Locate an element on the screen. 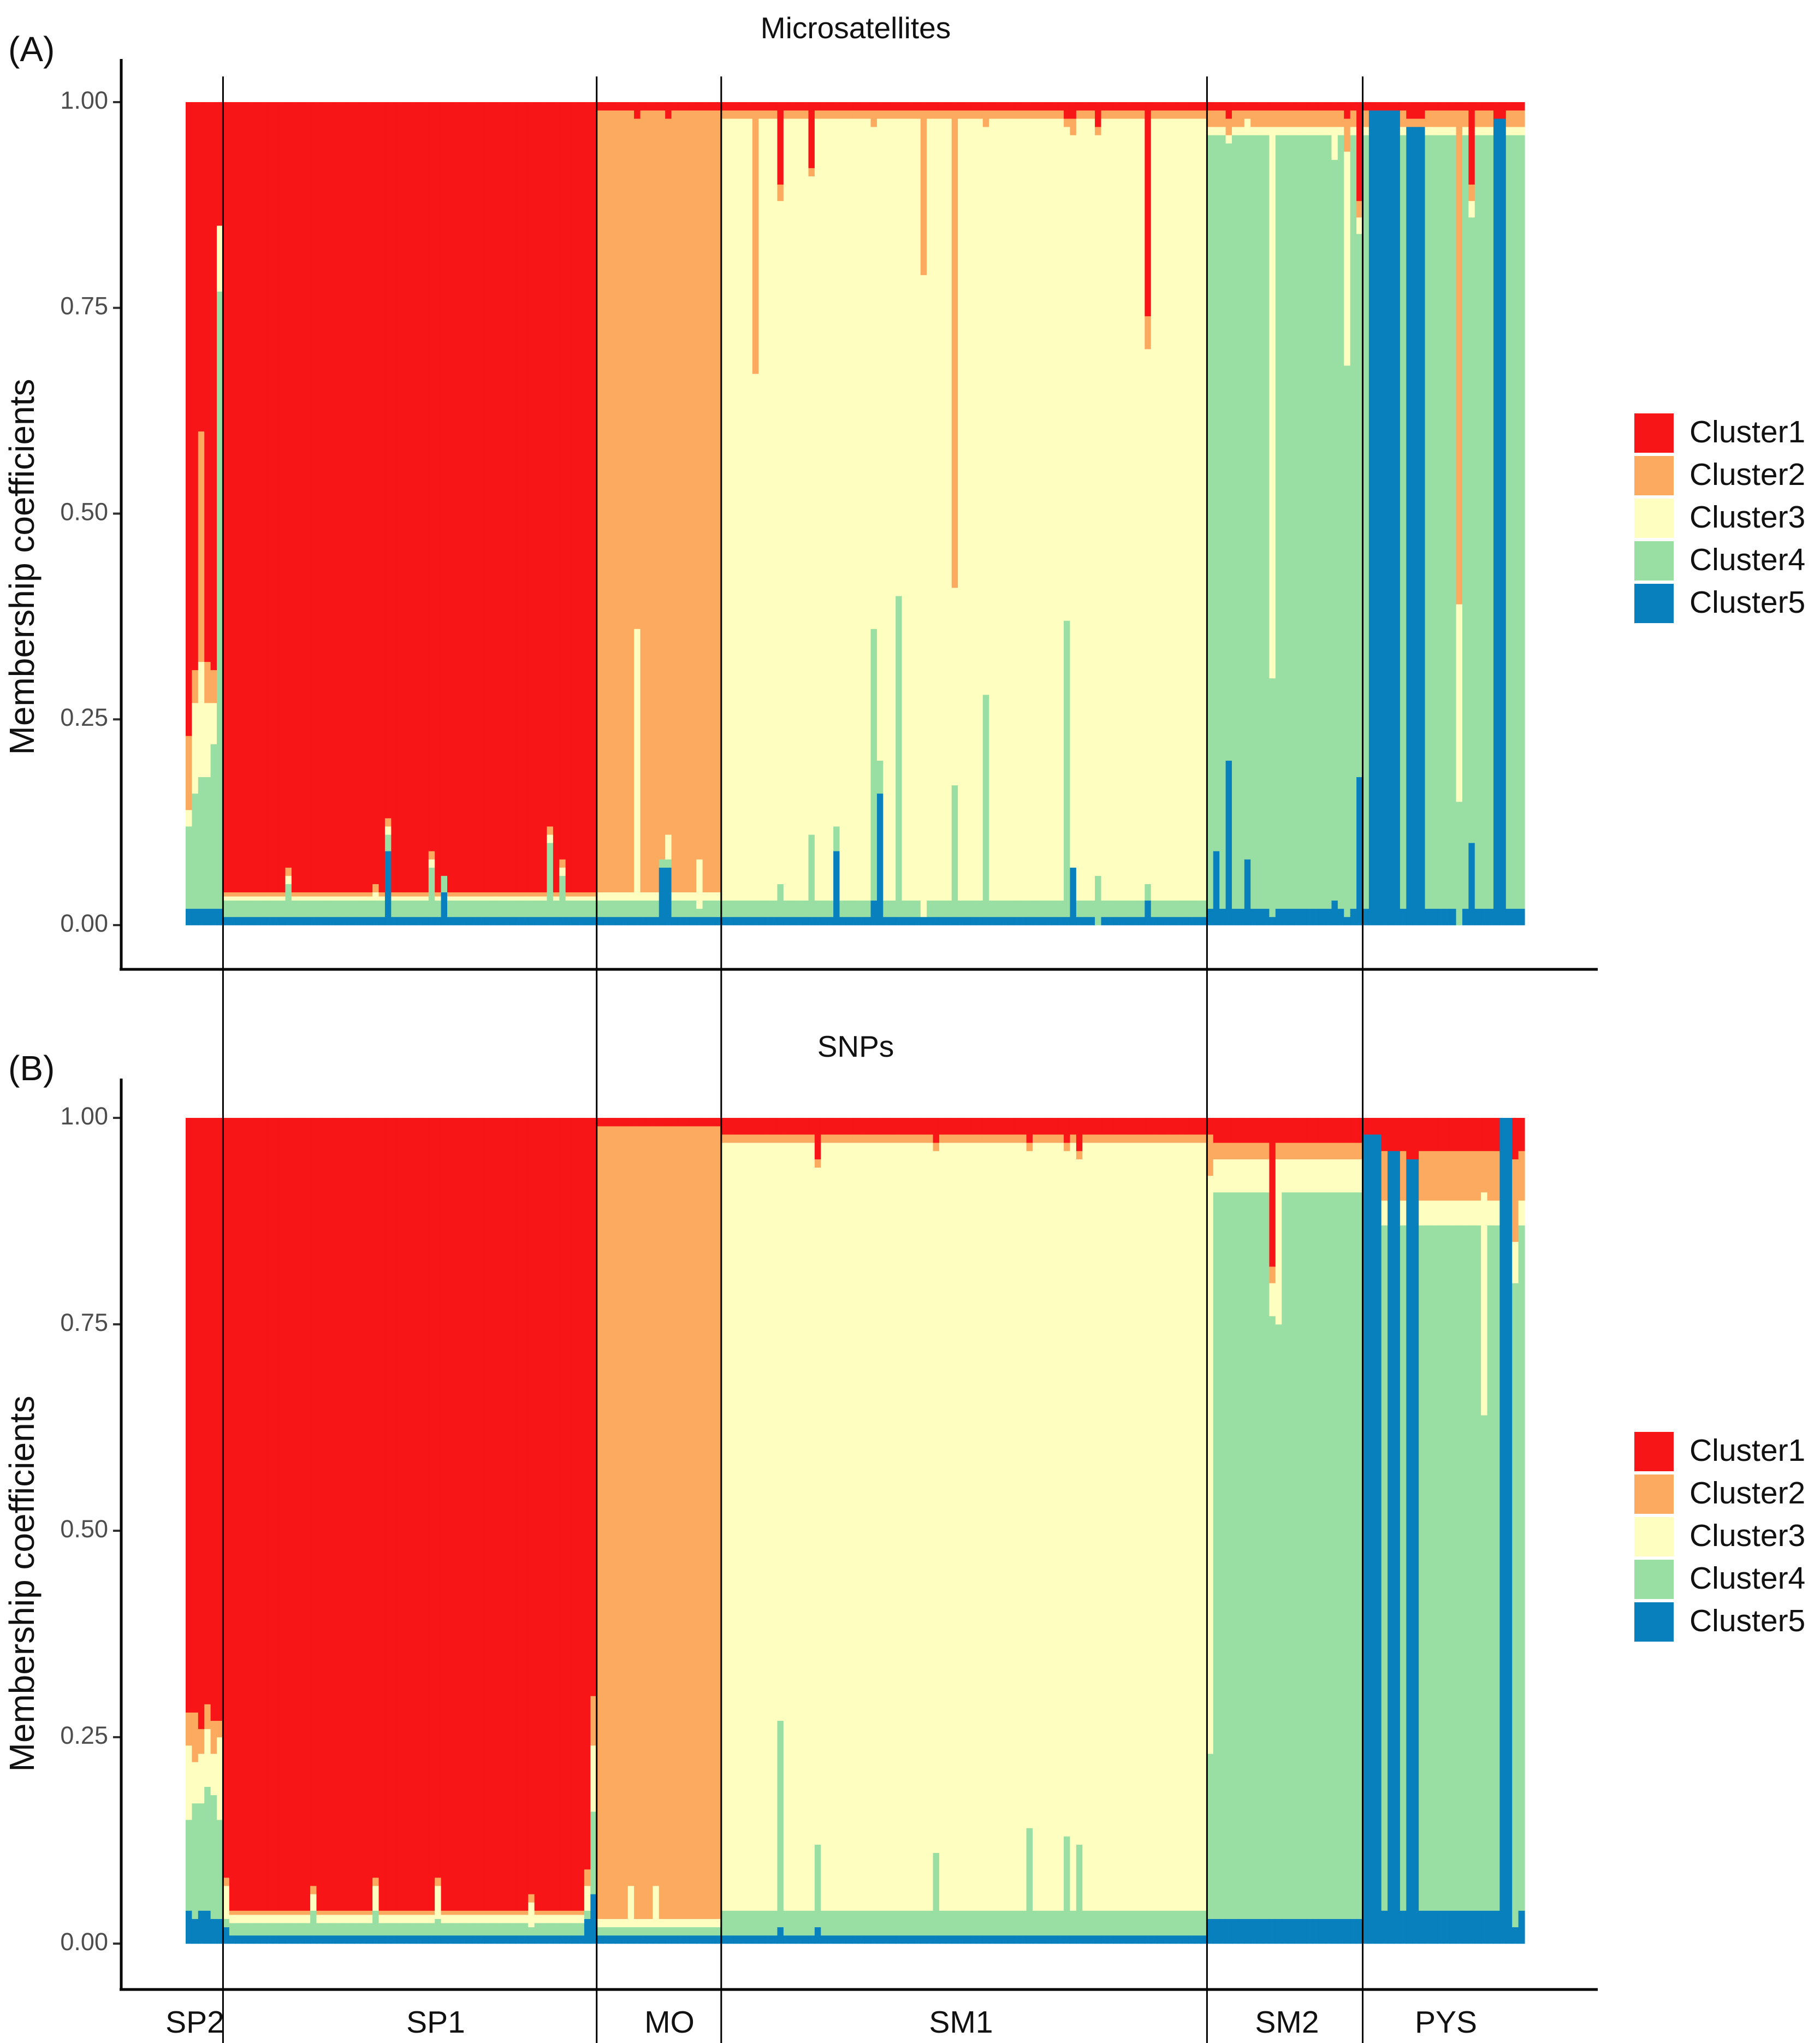 The image size is (1820, 2043). bar-segment-sp2-cluster4 is located at coordinates (189, 867).